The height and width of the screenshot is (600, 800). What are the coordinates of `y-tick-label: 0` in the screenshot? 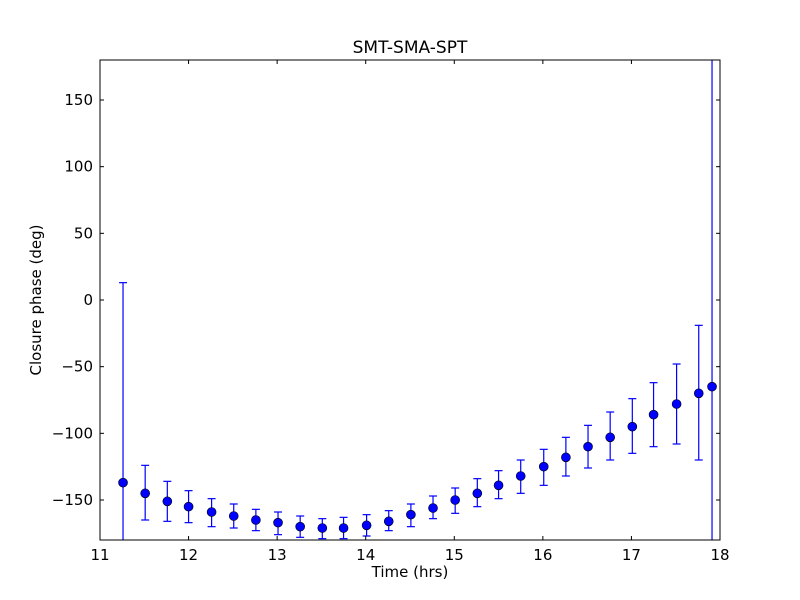 It's located at (88, 300).